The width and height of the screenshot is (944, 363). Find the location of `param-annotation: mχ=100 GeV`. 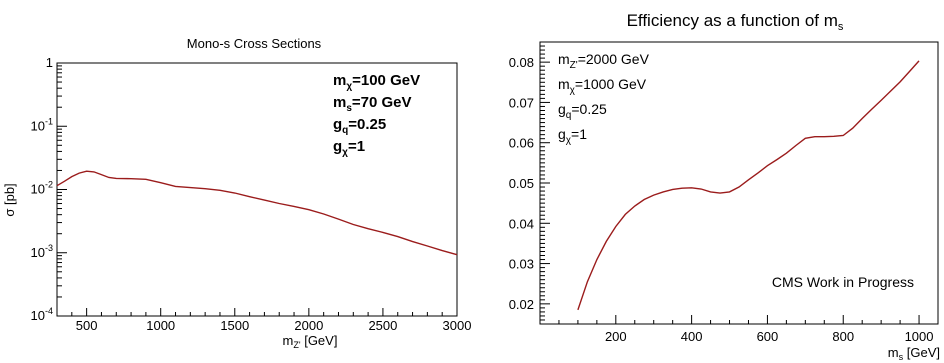

param-annotation: mχ=100 GeV is located at coordinates (376, 82).